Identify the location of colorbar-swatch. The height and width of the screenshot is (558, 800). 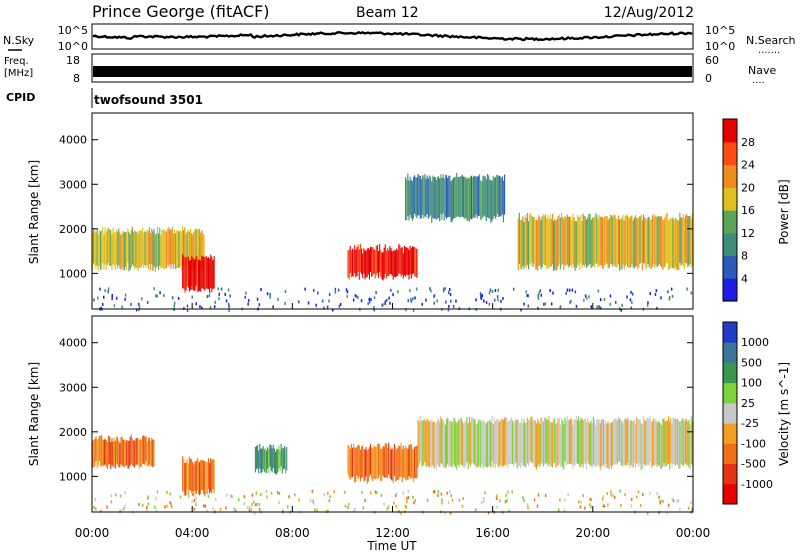
(730, 413).